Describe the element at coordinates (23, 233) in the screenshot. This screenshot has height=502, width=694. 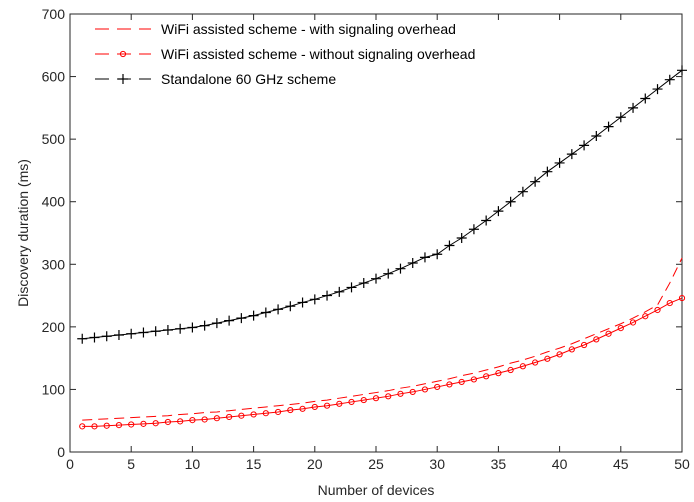
I see `y-axis-label: Discovery duration (ms)` at that location.